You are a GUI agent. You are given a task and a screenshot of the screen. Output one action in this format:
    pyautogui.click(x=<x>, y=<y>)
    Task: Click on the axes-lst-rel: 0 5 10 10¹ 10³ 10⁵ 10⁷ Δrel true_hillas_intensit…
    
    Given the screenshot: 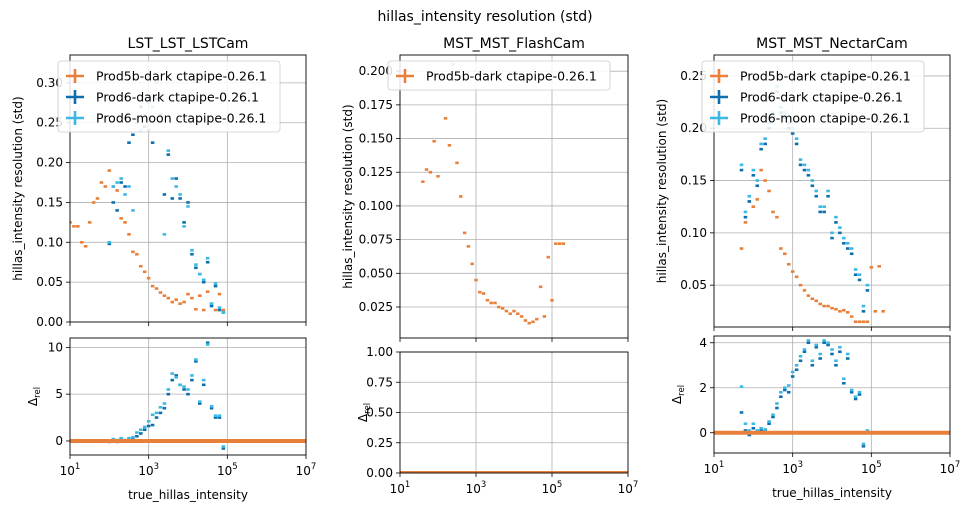 What is the action you would take?
    pyautogui.click(x=171, y=419)
    